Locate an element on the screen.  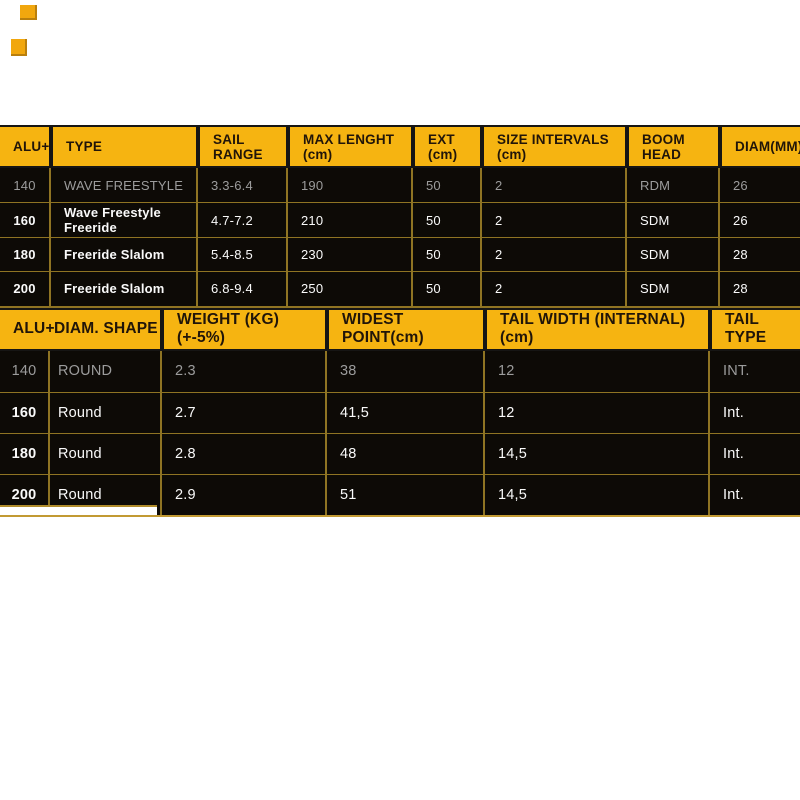
table-cell: 3.3-6.4 is located at coordinates (241, 185).